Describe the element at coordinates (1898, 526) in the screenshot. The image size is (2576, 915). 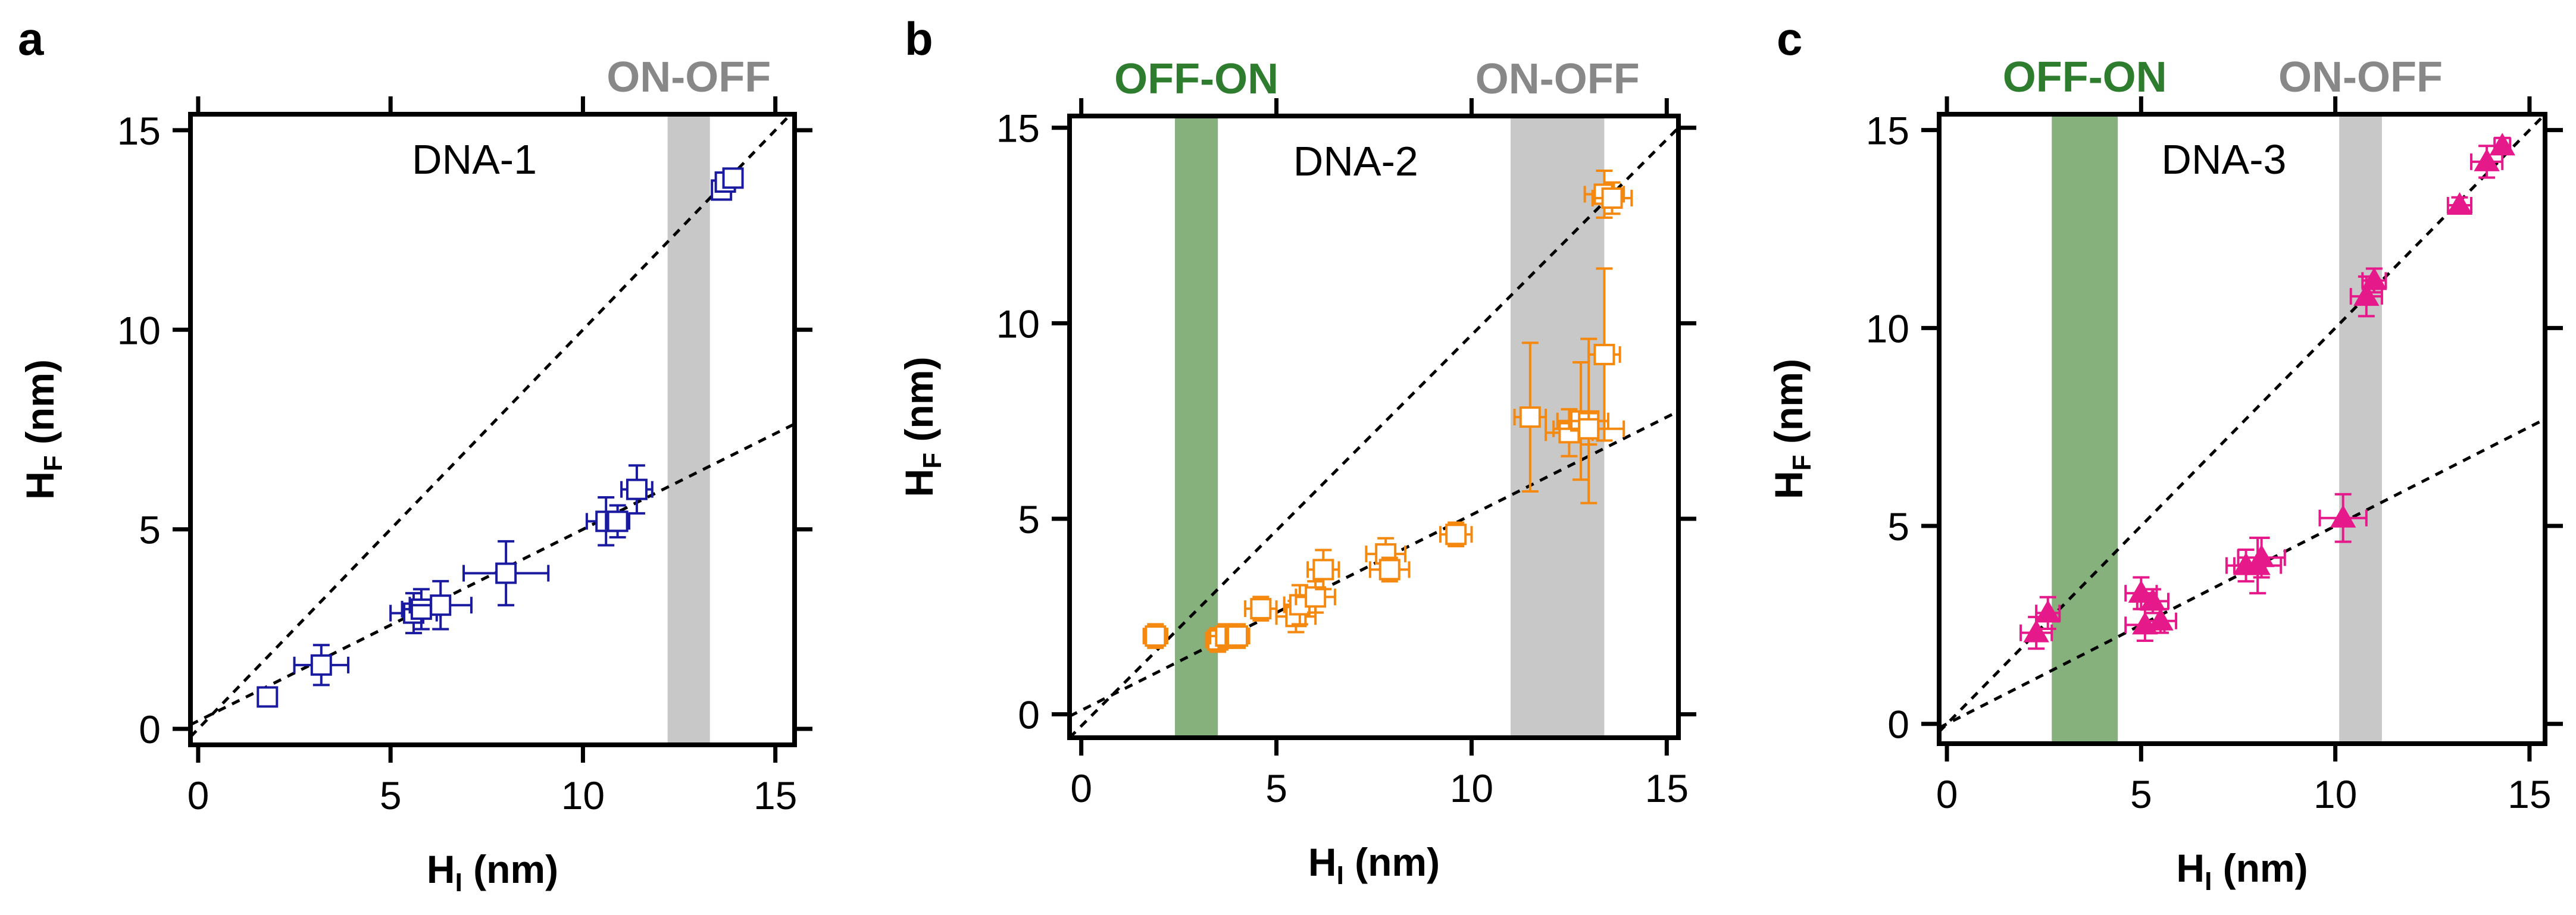
I see `y-tick-label: 5` at that location.